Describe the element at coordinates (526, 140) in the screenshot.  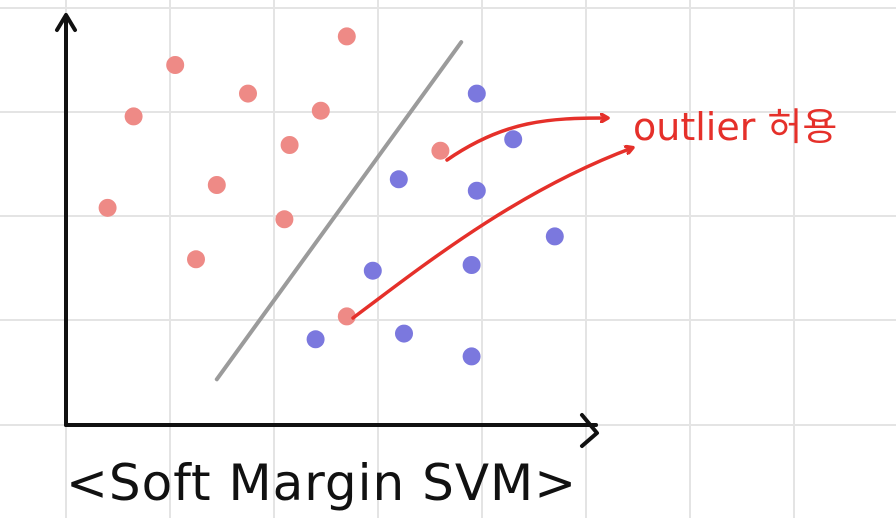
I see `outlier-arrow-upper` at that location.